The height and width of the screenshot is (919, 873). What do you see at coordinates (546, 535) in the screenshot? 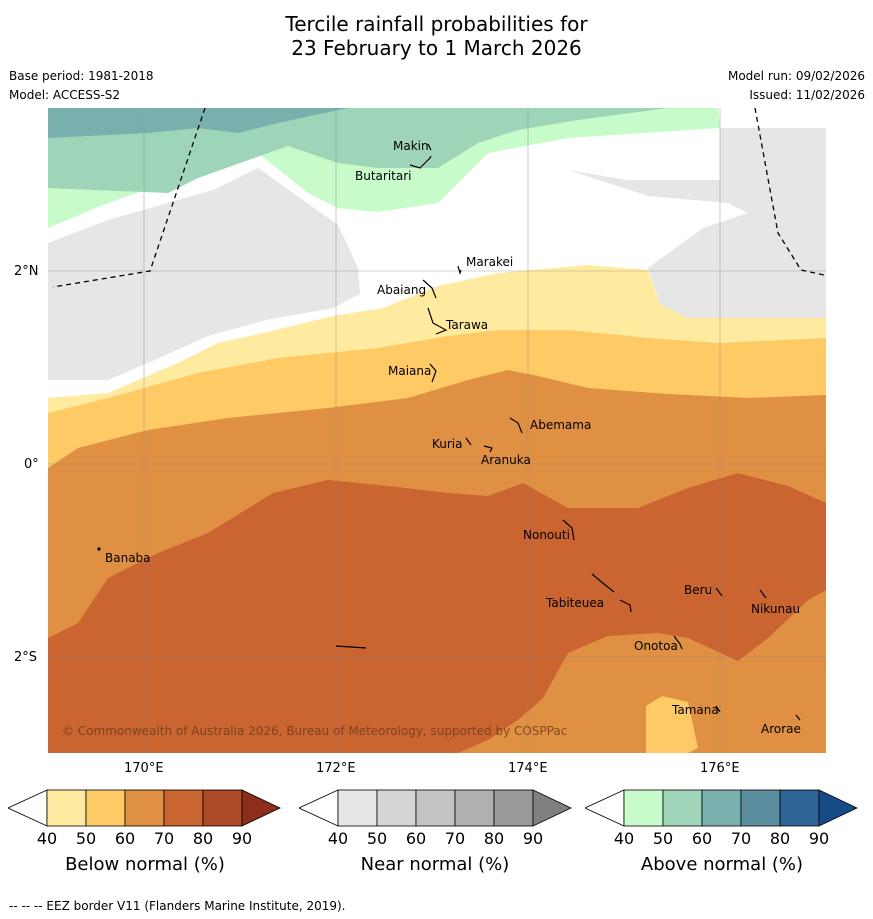
I see `place-label: Nonouti` at bounding box center [546, 535].